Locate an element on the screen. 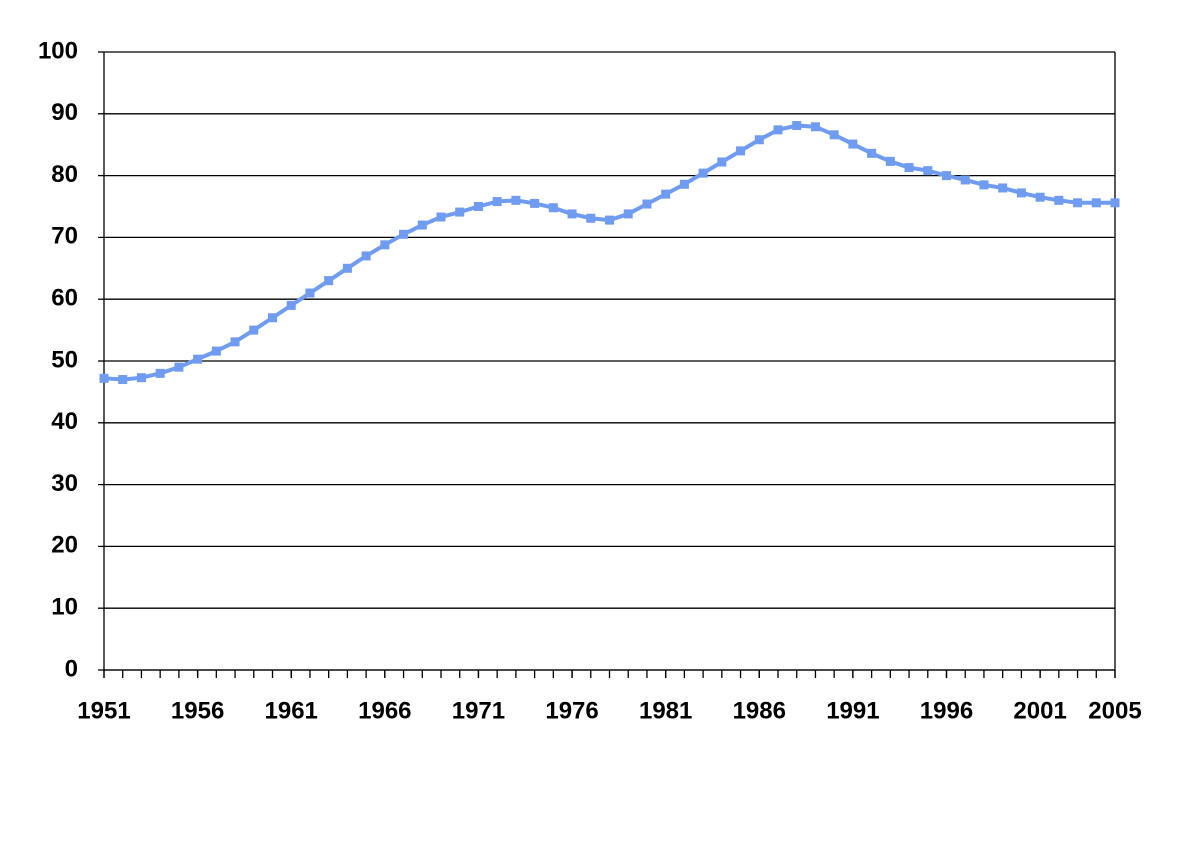  y-tick-label: 50 is located at coordinates (64, 359).